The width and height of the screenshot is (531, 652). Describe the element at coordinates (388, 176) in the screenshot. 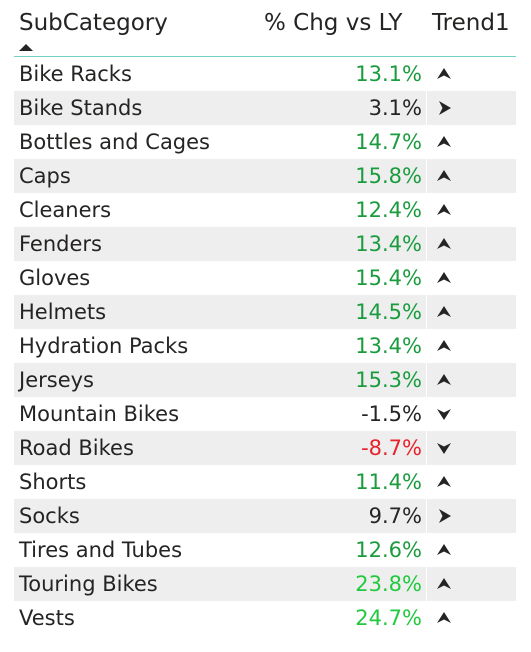

I see `pct-chg-cell: 15.8%` at that location.